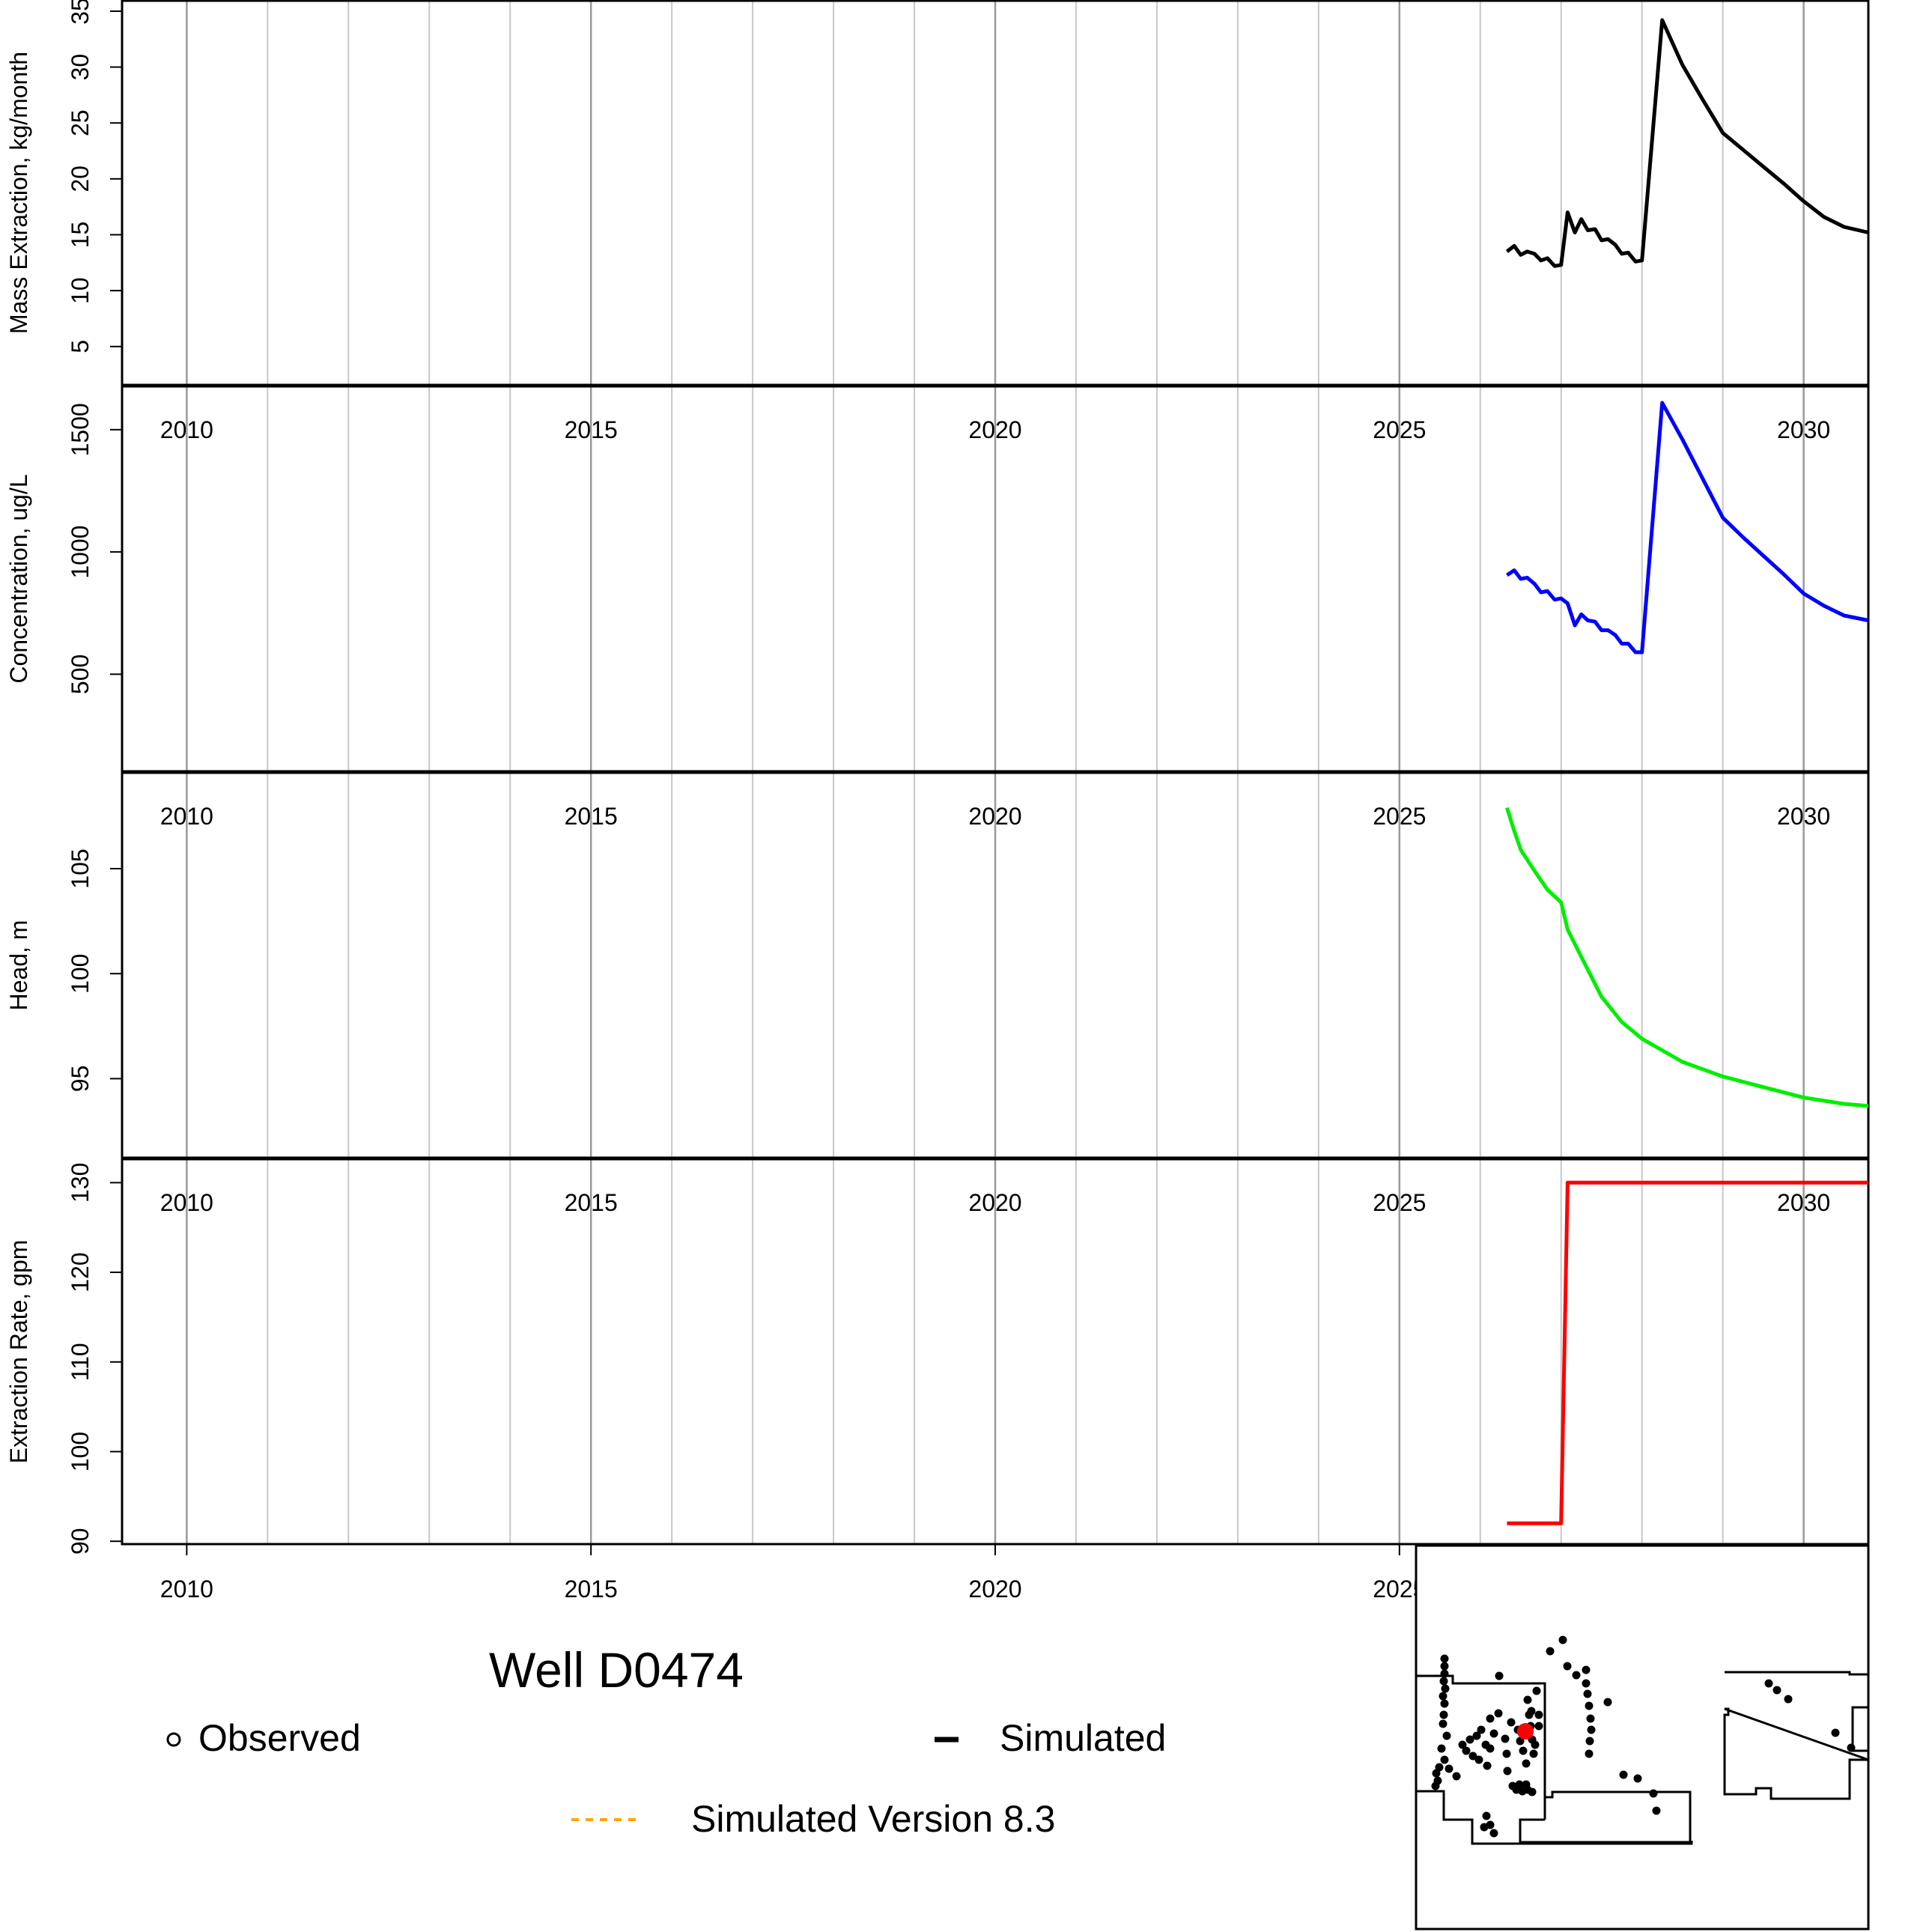 This screenshot has height=1932, width=1932. What do you see at coordinates (873, 1819) in the screenshot?
I see `simulated-v83-legend-label: Simulated Version 8.3` at bounding box center [873, 1819].